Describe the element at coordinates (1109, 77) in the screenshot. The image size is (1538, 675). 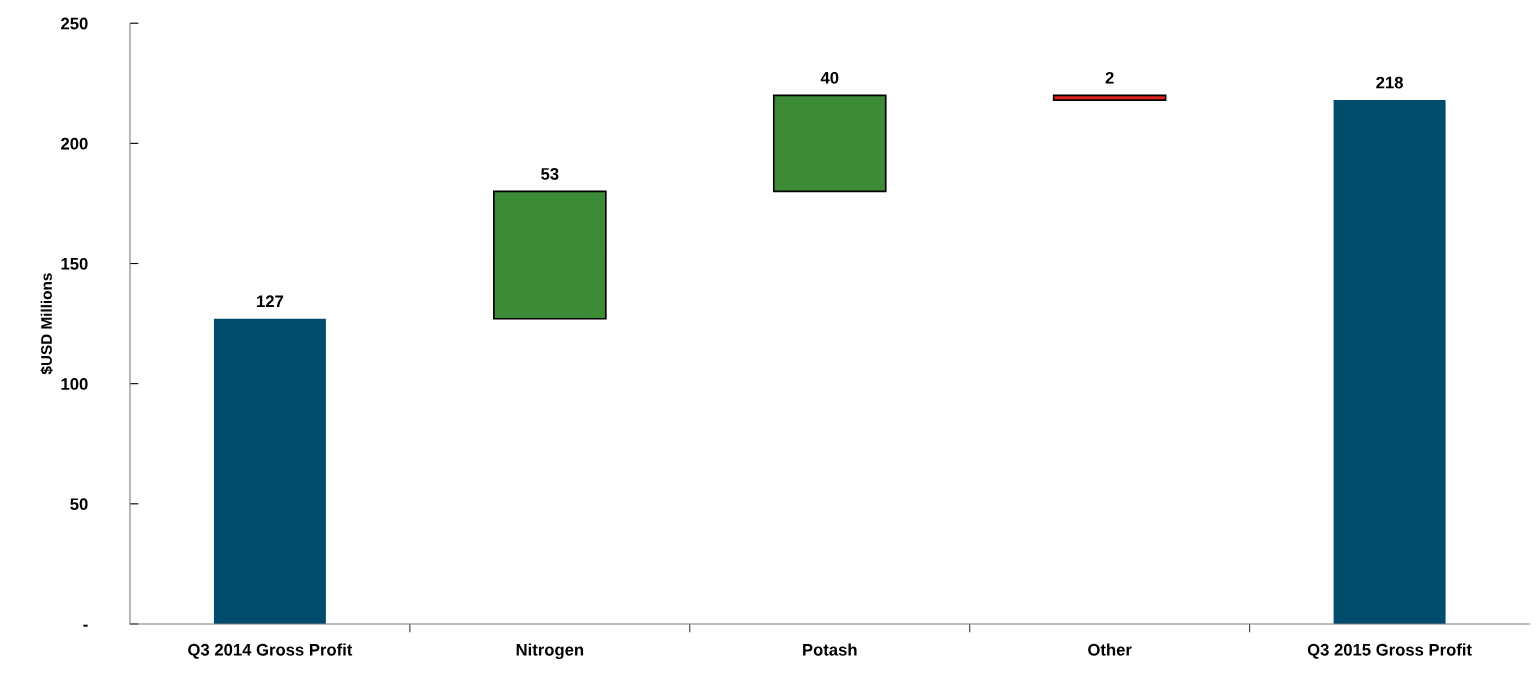
I see `data-label: 2` at that location.